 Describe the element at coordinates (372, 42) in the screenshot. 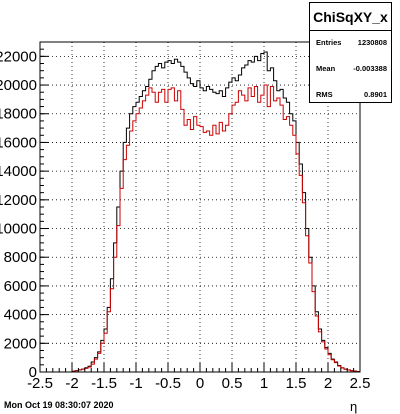

I see `stats-entries-value: 1230808` at that location.